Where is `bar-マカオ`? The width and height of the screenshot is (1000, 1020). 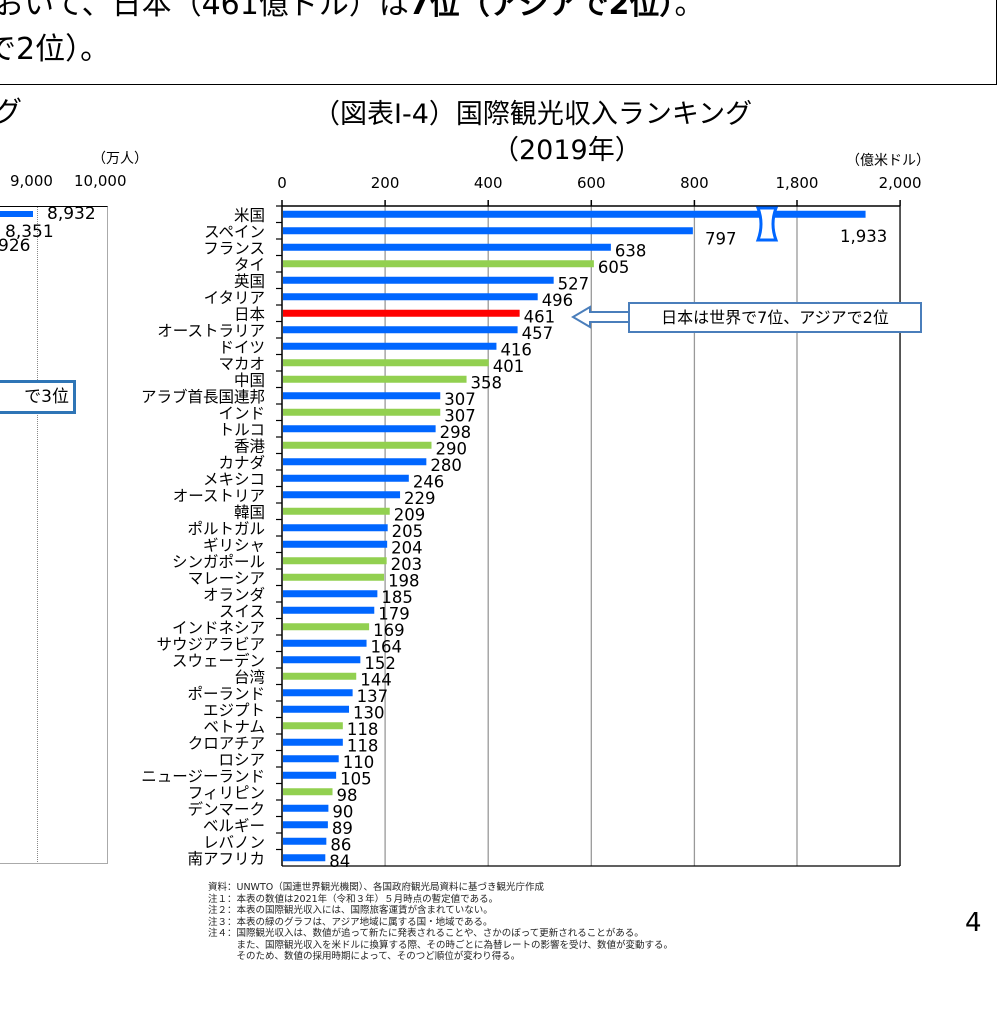
bar-マカオ is located at coordinates (386, 363).